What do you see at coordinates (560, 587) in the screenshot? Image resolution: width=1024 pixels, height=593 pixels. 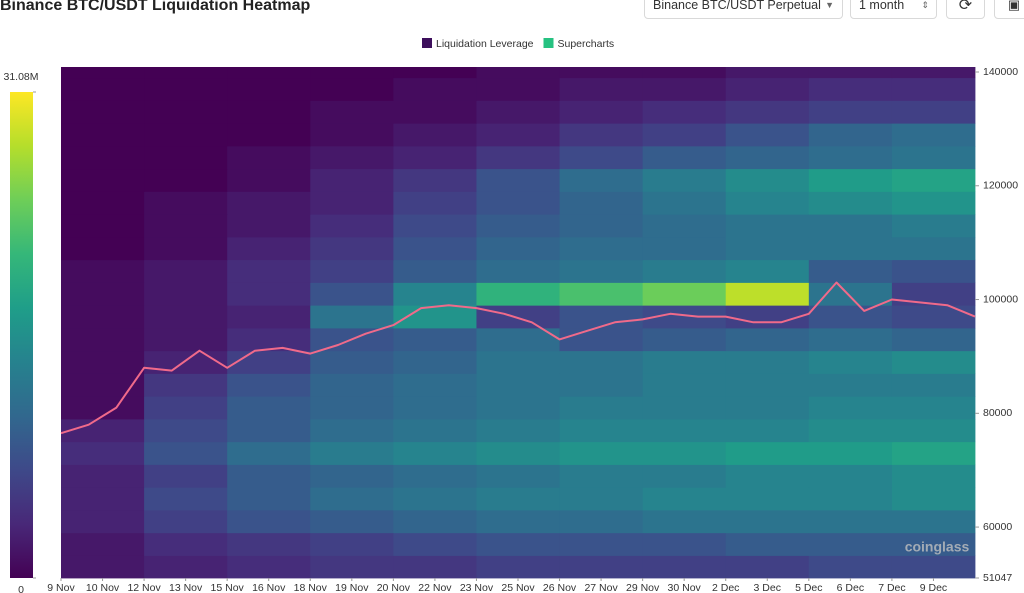 I see `x-tick-label: 26 Nov` at bounding box center [560, 587].